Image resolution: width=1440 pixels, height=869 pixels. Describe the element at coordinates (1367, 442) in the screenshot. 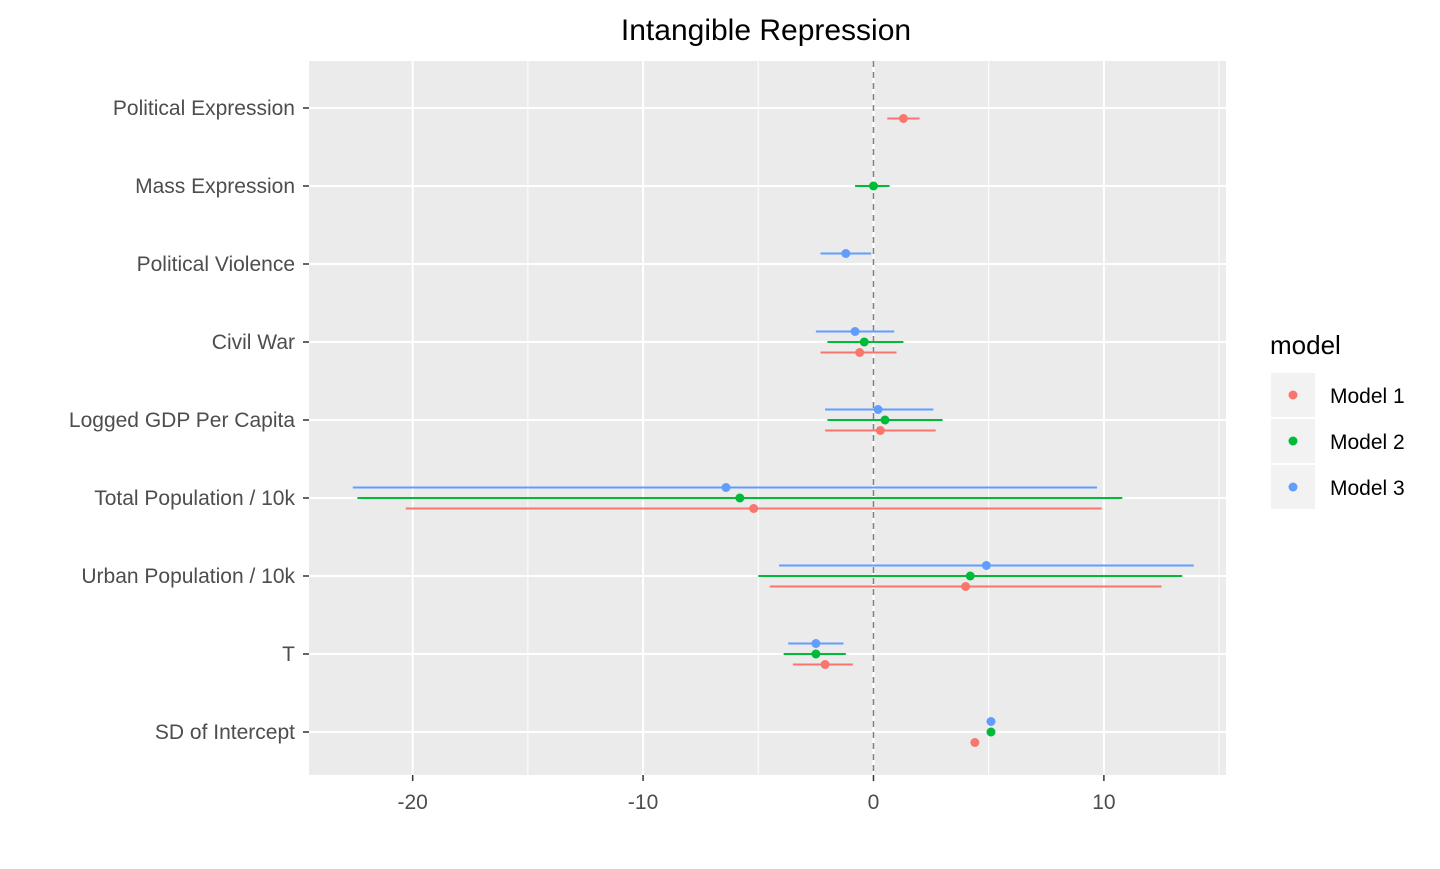

I see `legend-label-2: Model 2` at that location.